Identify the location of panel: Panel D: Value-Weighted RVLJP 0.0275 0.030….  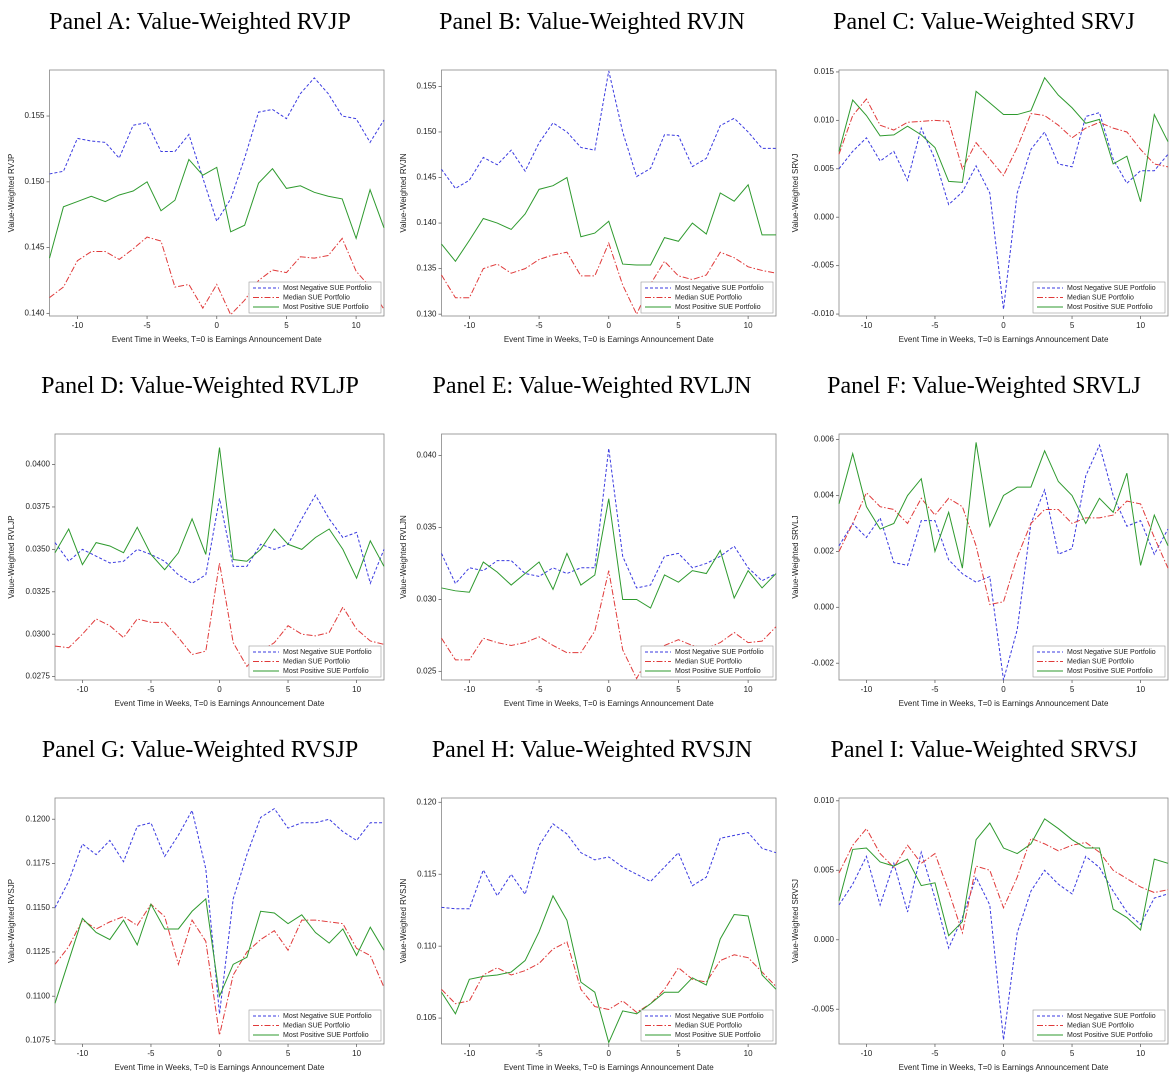
(195, 545).